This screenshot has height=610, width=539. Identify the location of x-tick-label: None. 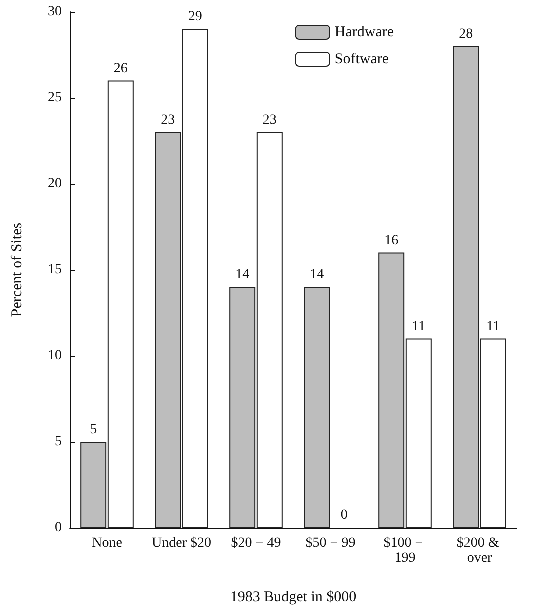
(107, 543).